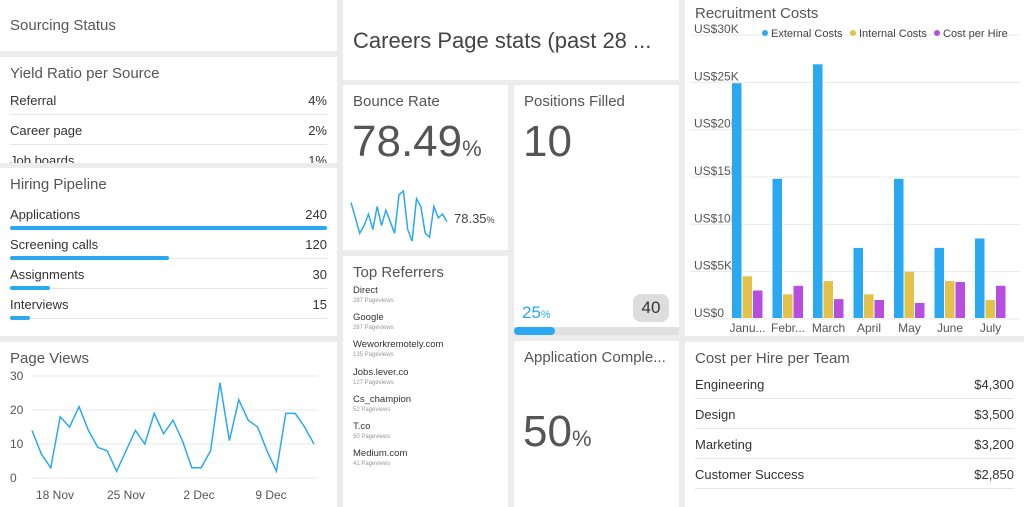  What do you see at coordinates (724, 444) in the screenshot?
I see `row-label: Marketing` at bounding box center [724, 444].